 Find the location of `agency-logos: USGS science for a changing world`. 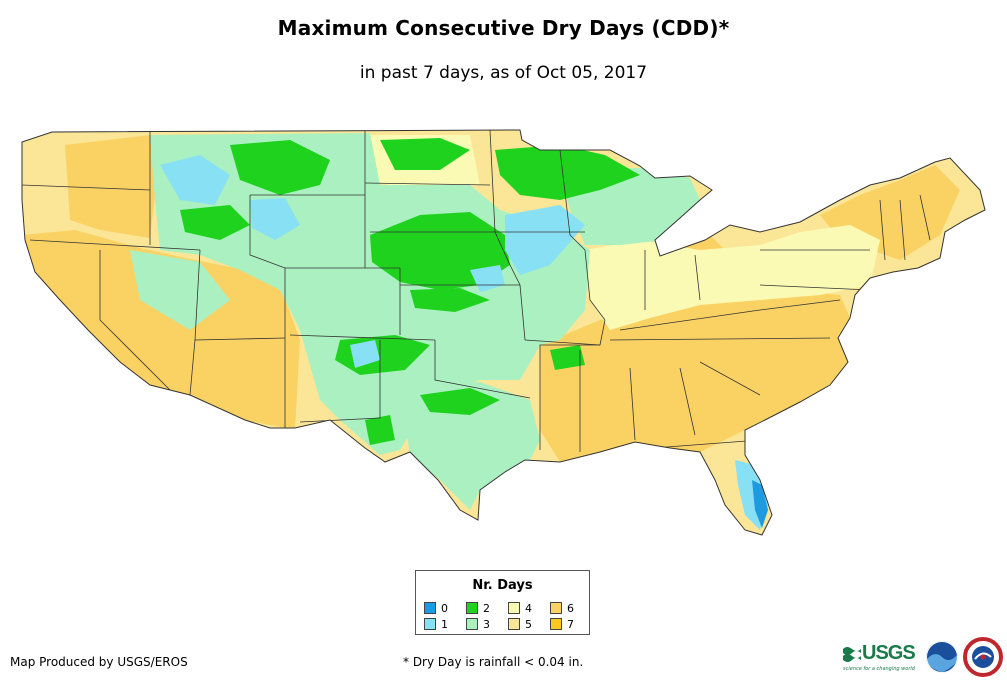

agency-logos: USGS science for a changing world is located at coordinates (923, 660).